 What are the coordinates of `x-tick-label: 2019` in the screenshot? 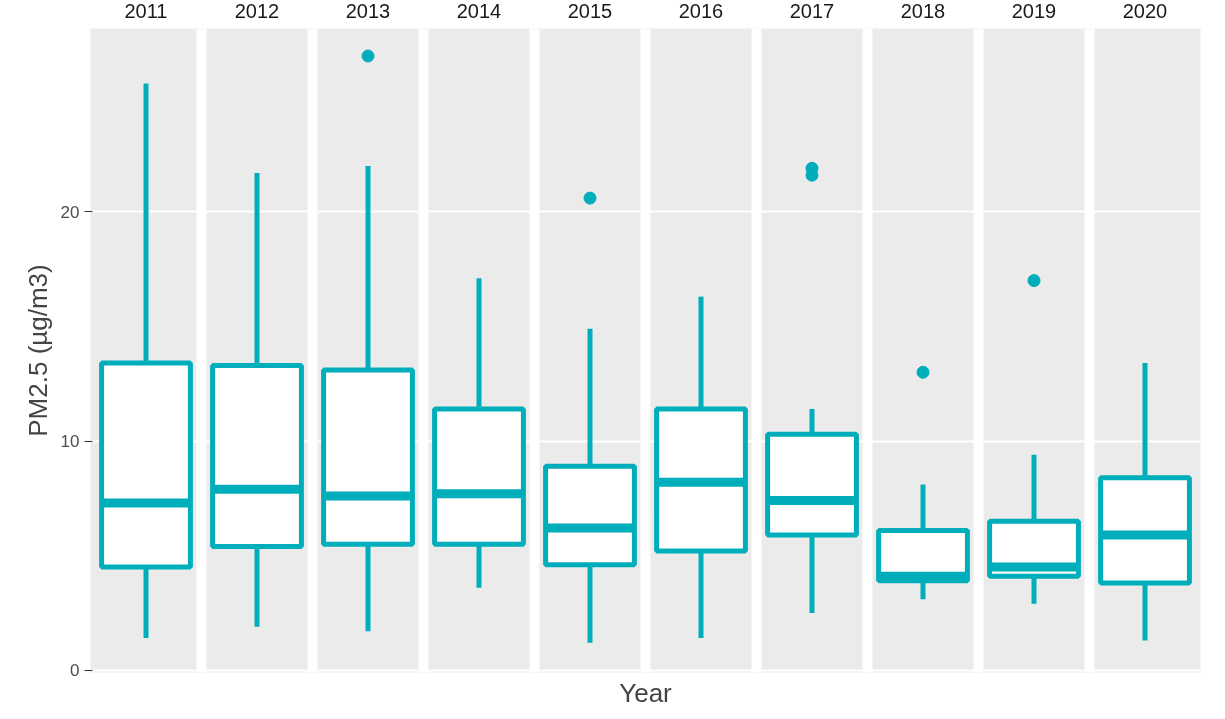 It's located at (1034, 11).